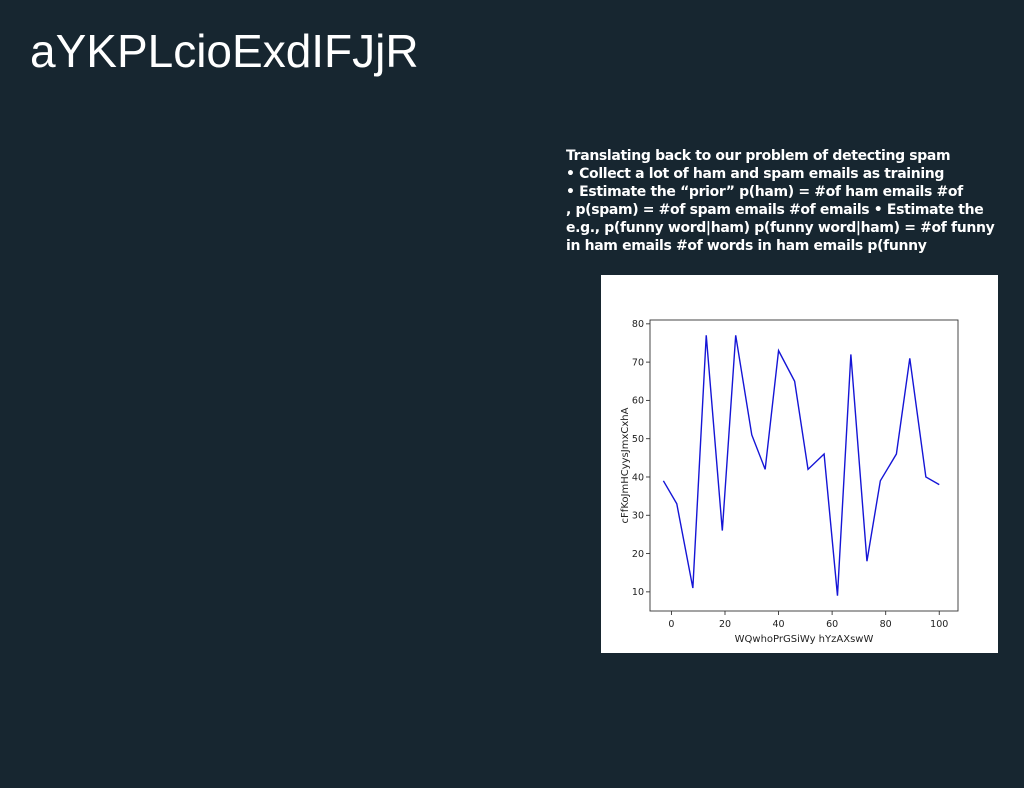 Image resolution: width=1024 pixels, height=788 pixels. I want to click on y-tick-label: 60, so click(638, 401).